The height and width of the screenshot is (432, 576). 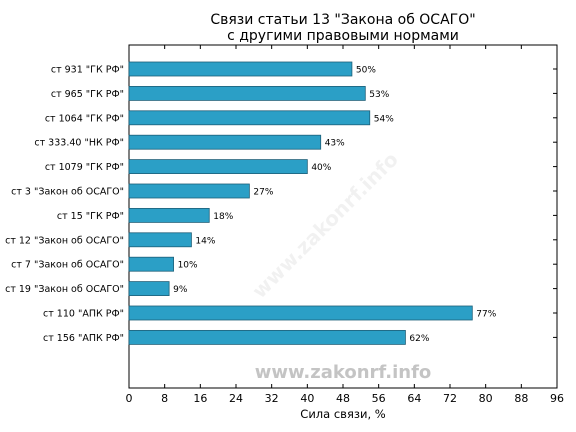 What do you see at coordinates (419, 339) in the screenshot?
I see `data-label: 62%` at bounding box center [419, 339].